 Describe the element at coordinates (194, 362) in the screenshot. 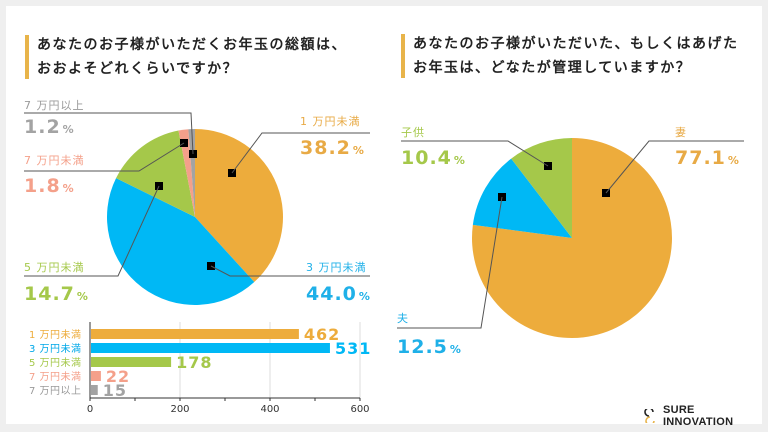

I see `bar-value-label: 178` at that location.